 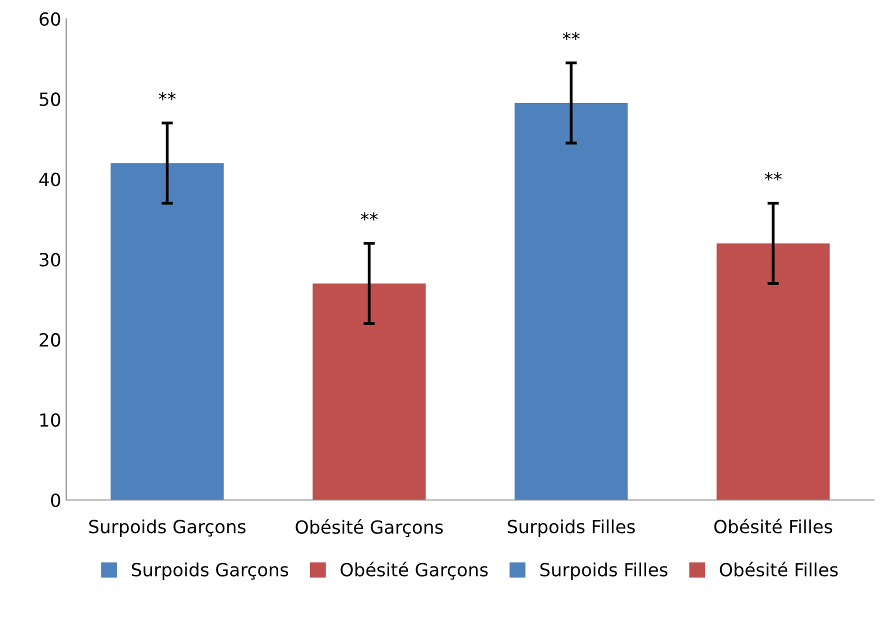 I want to click on x-tick-label: Surpoids Garçons, so click(x=167, y=528).